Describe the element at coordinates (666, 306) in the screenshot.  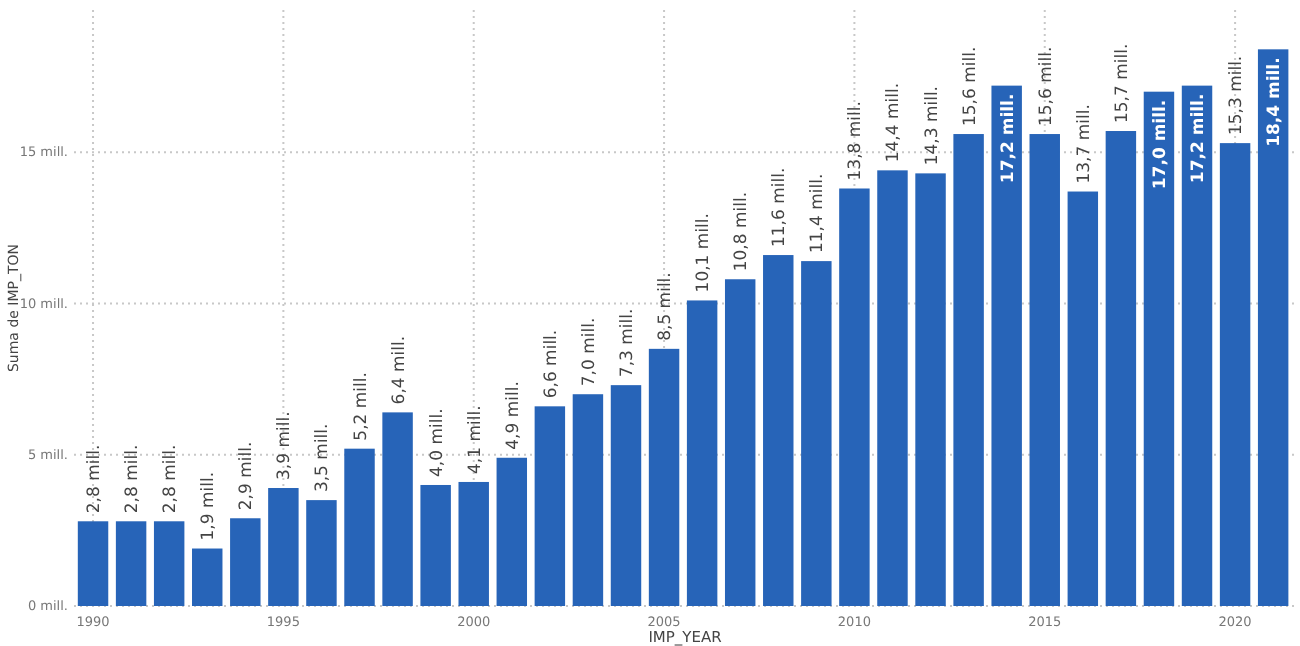
I see `data-label: 8,5 mill.` at that location.